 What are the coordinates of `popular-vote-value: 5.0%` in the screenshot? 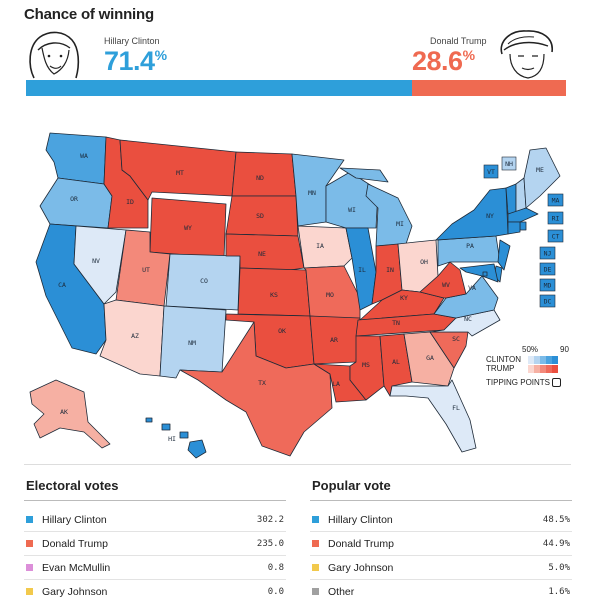 It's located at (559, 567).